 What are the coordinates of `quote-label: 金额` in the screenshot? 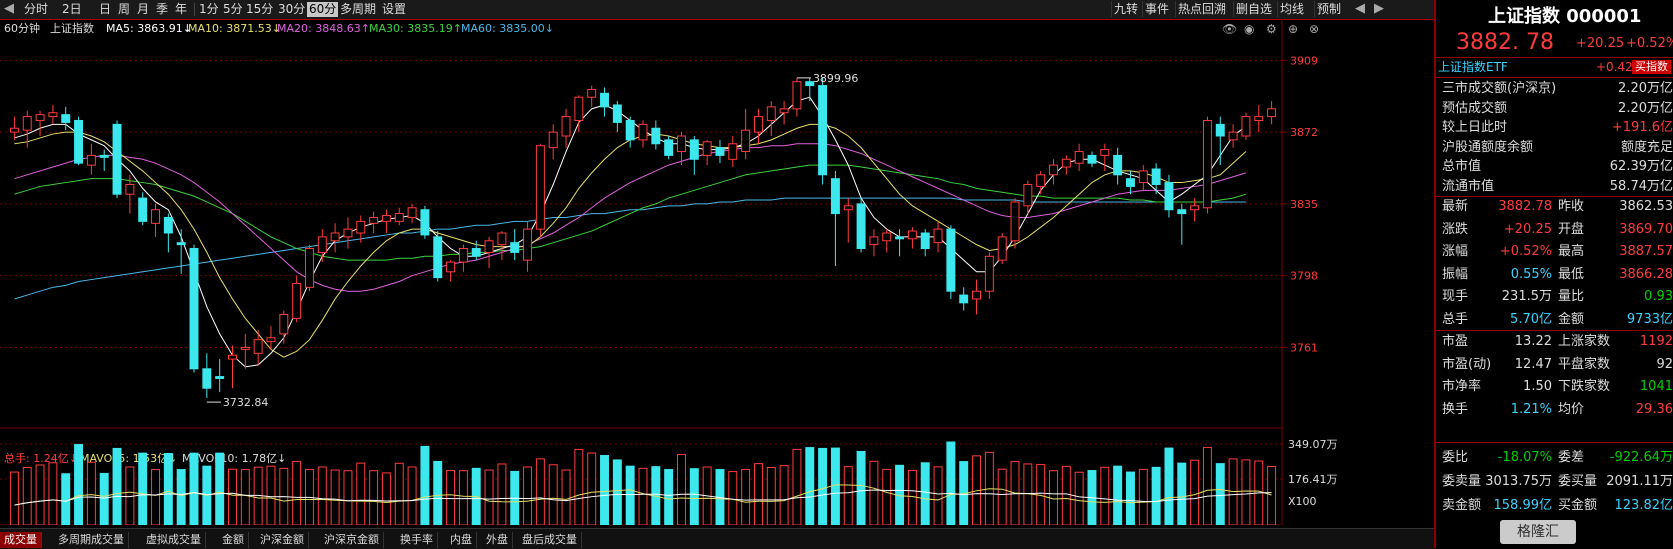 It's located at (1571, 320).